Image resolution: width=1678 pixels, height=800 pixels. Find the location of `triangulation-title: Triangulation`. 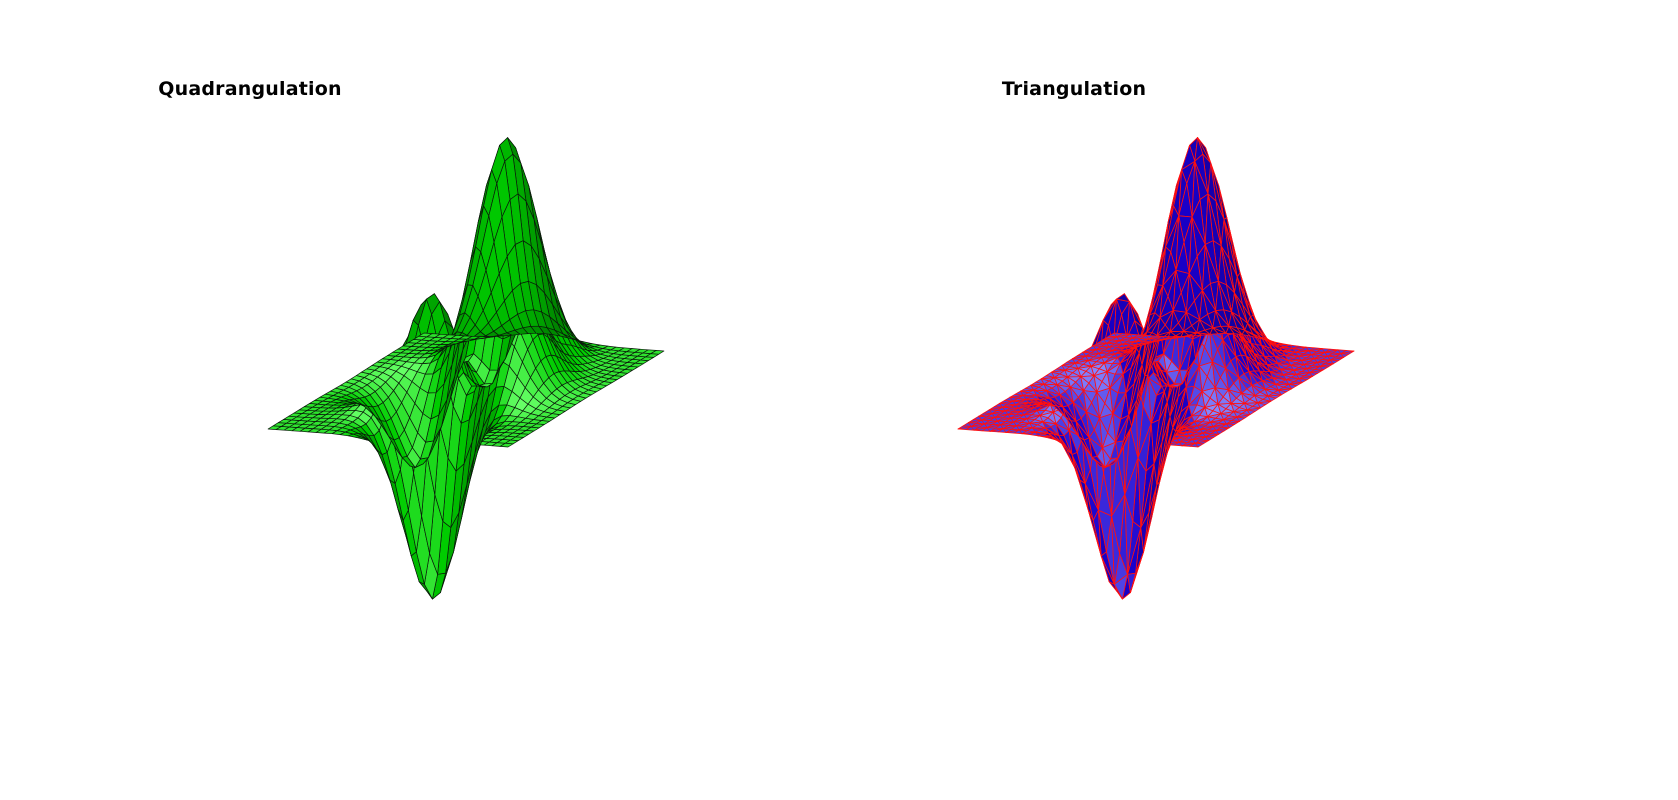

triangulation-title: Triangulation is located at coordinates (1074, 89).